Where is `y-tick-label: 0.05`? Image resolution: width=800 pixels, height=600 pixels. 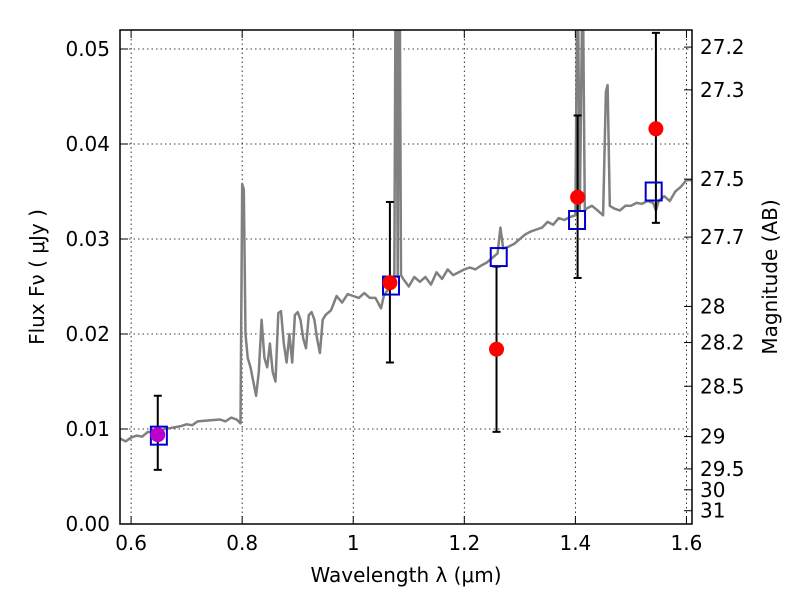
y-tick-label: 0.05 is located at coordinates (87, 49).